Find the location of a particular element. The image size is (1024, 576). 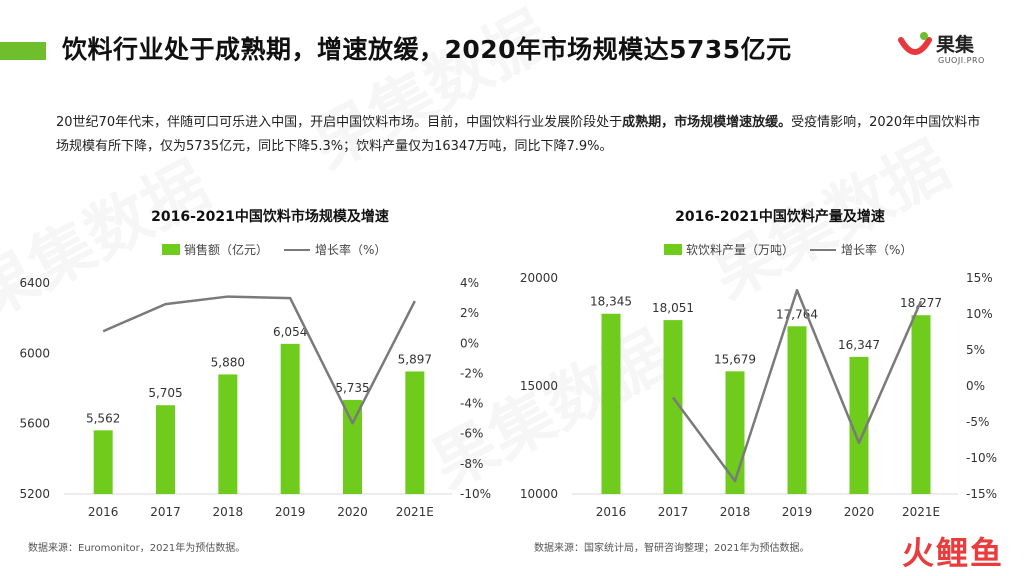

bar-value-label: 5,562 is located at coordinates (103, 418).